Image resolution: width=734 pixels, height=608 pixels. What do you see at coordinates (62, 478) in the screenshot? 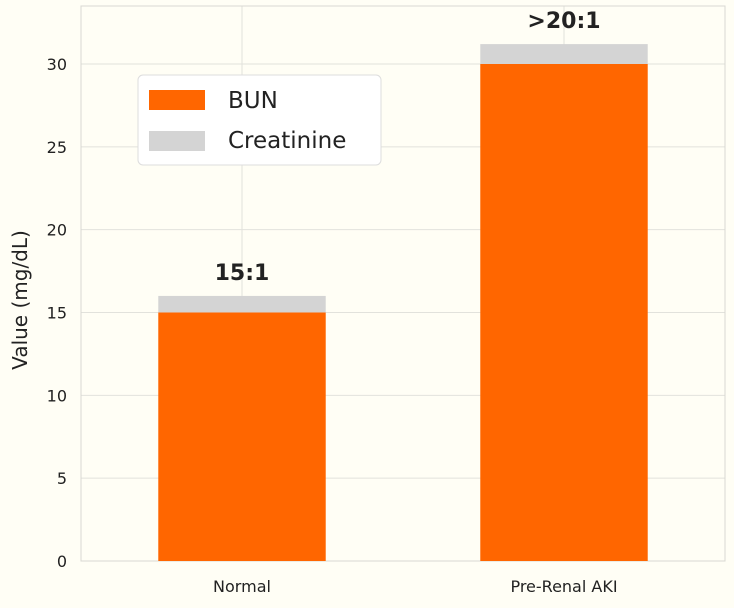
I see `y-tick-label: 5` at bounding box center [62, 478].